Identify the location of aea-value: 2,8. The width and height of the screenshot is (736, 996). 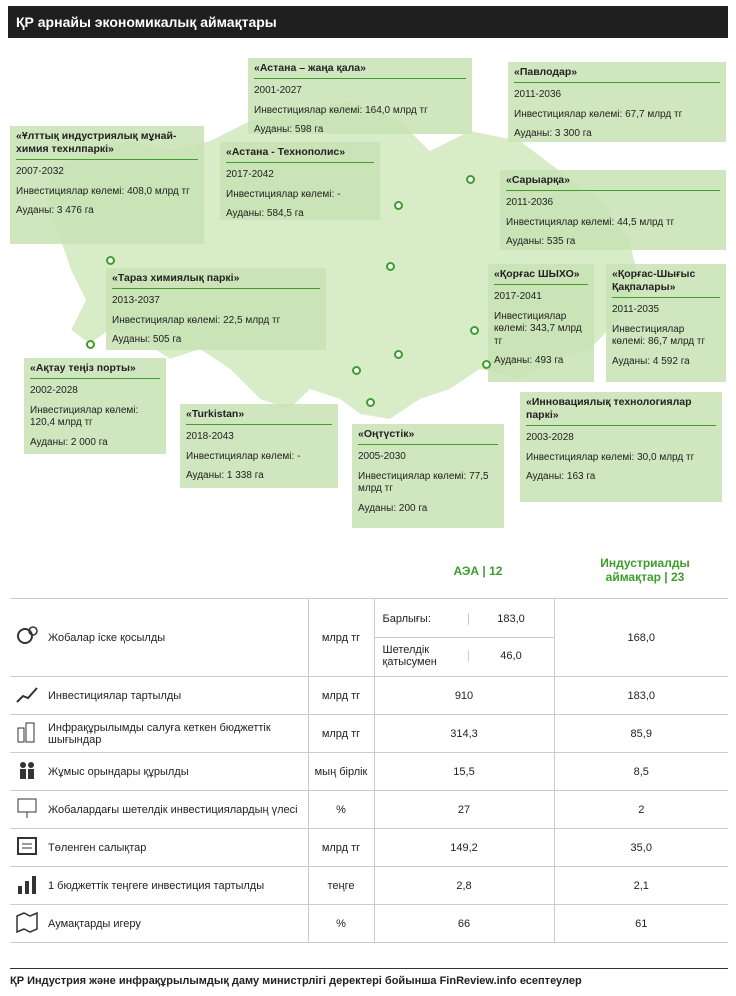
(464, 885).